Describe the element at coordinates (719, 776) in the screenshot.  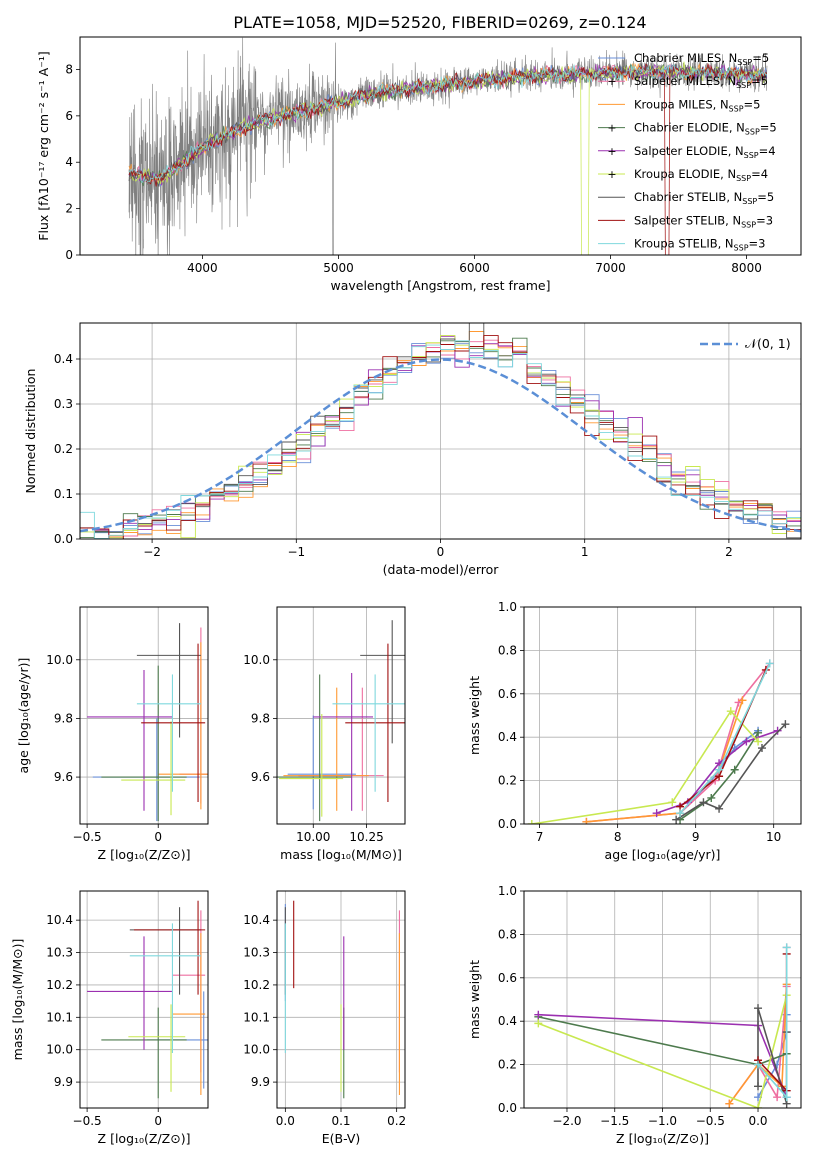
I see `series-chabrier_elodie` at that location.